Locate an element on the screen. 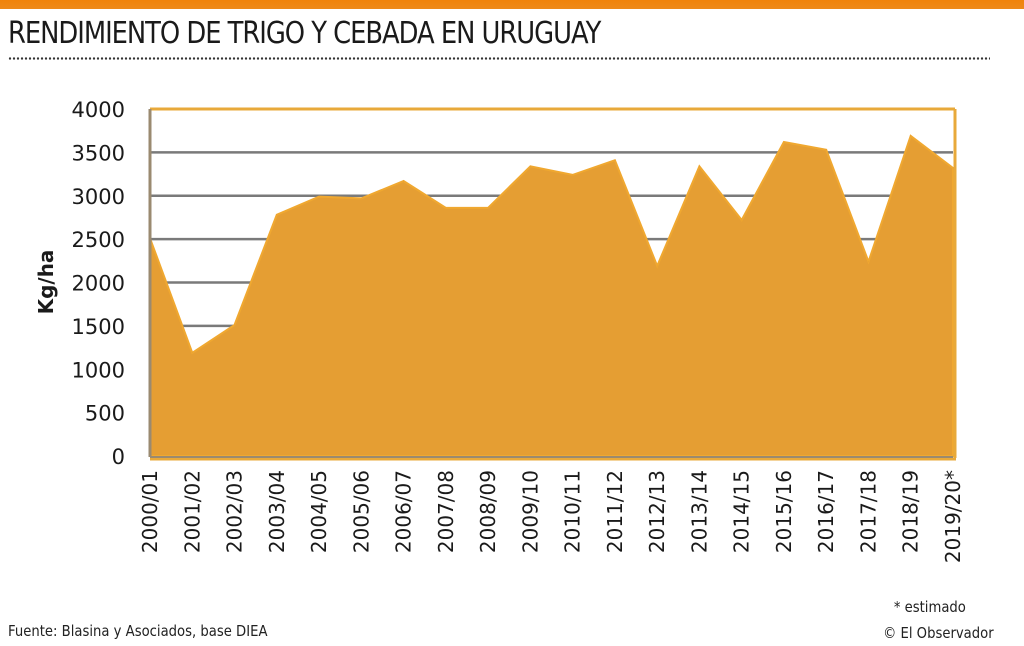 The height and width of the screenshot is (646, 1024). x-tick-2018/19: 2018/19 is located at coordinates (911, 511).